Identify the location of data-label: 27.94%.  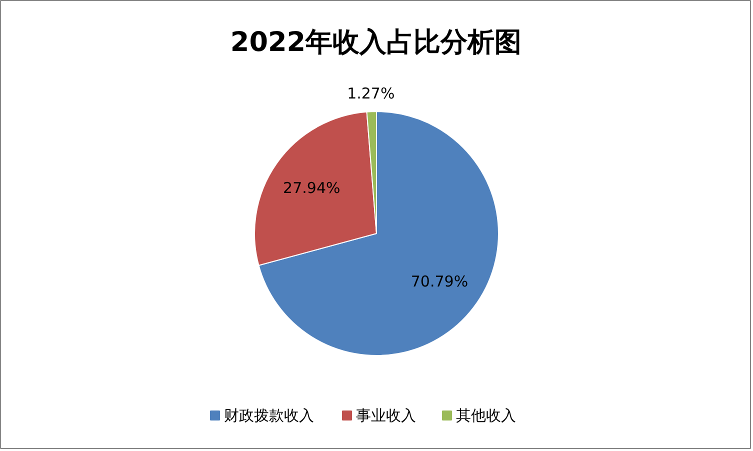
(311, 187).